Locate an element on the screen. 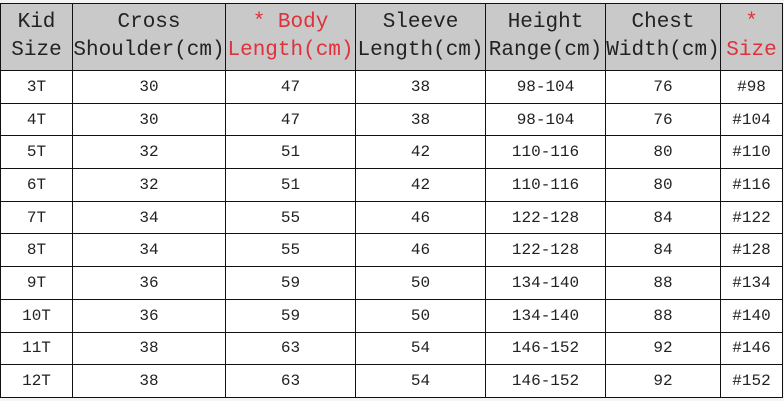 The image size is (784, 401). header-line1: Chest is located at coordinates (663, 22).